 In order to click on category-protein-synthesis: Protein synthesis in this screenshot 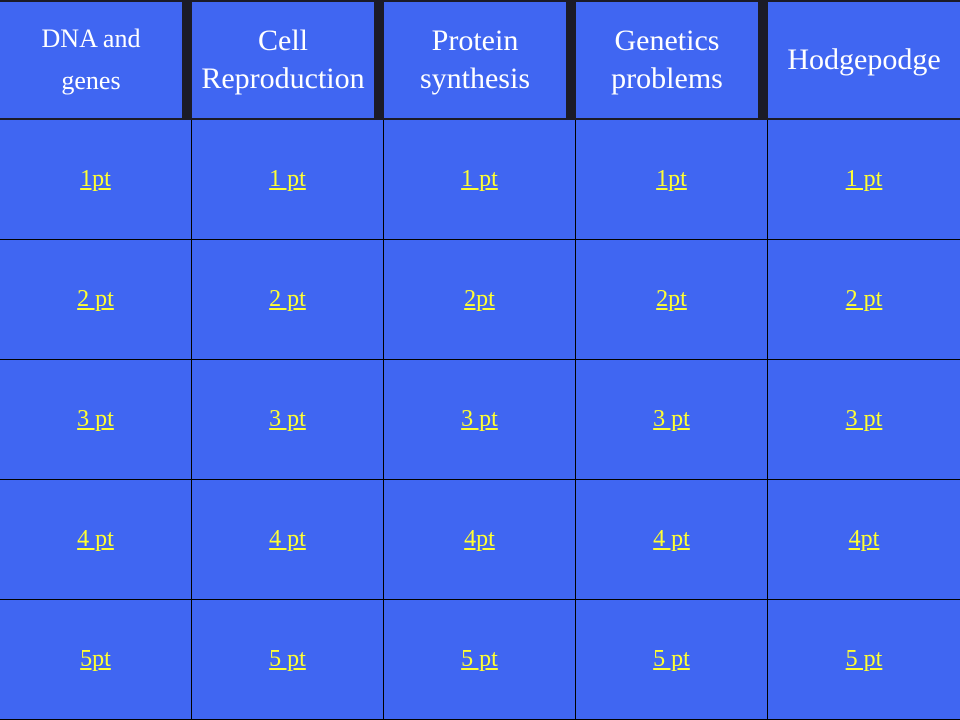, I will do `click(477, 60)`.